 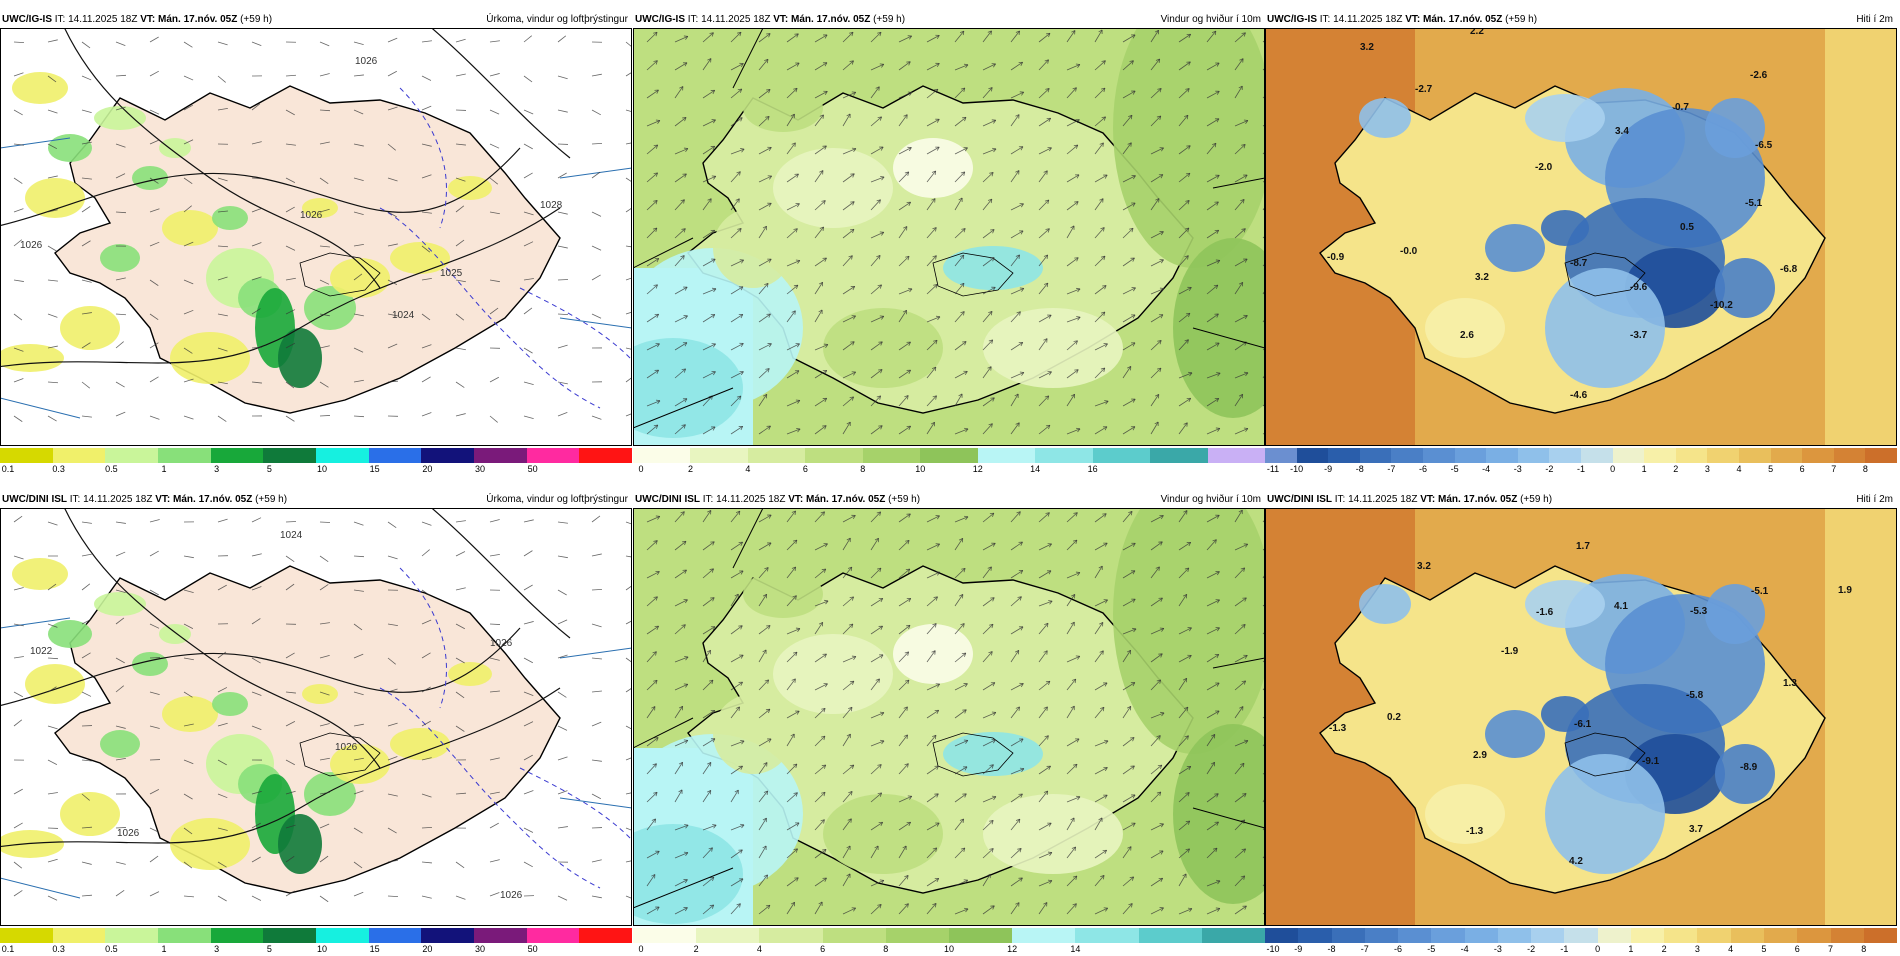 What do you see at coordinates (1874, 20) in the screenshot?
I see `field-title: Hiti í 2m` at bounding box center [1874, 20].